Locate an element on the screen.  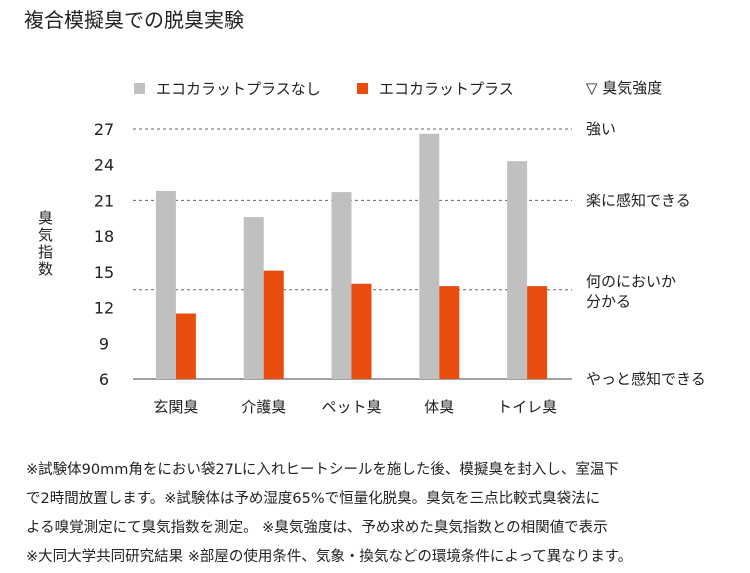
y-tick-label: 12 is located at coordinates (104, 308).